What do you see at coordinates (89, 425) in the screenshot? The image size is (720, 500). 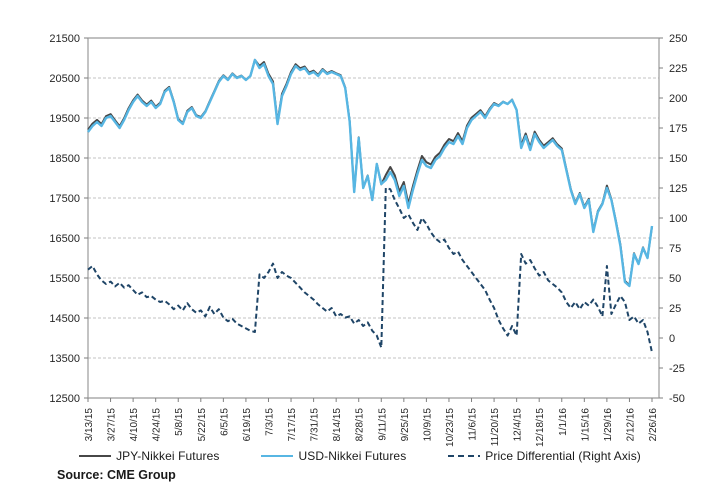 I see `x-axis-label: 3/13/15` at bounding box center [89, 425].